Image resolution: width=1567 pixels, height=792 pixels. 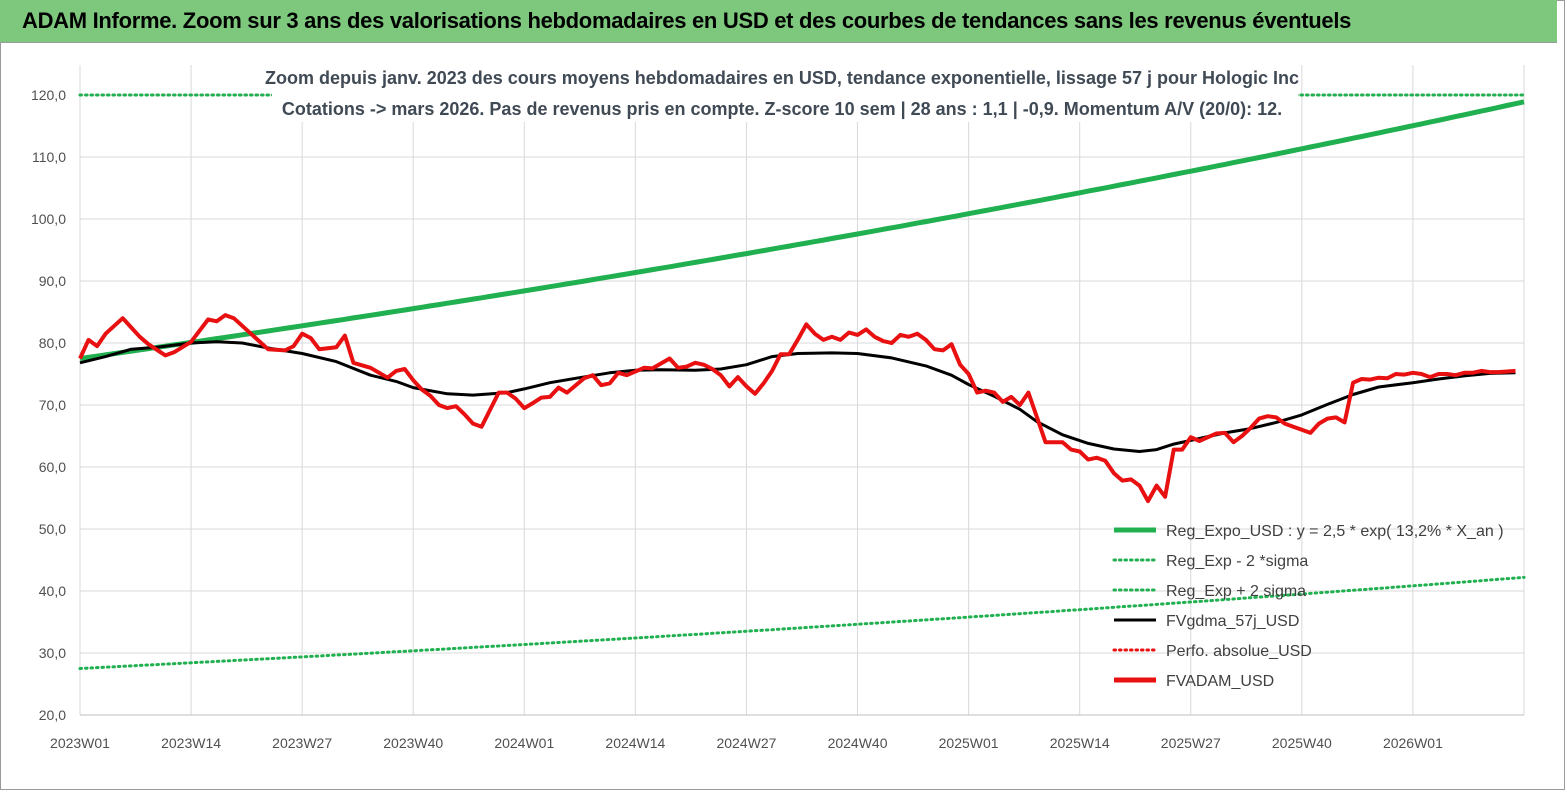 I want to click on x-tick-label: 2023W01, so click(x=80, y=743).